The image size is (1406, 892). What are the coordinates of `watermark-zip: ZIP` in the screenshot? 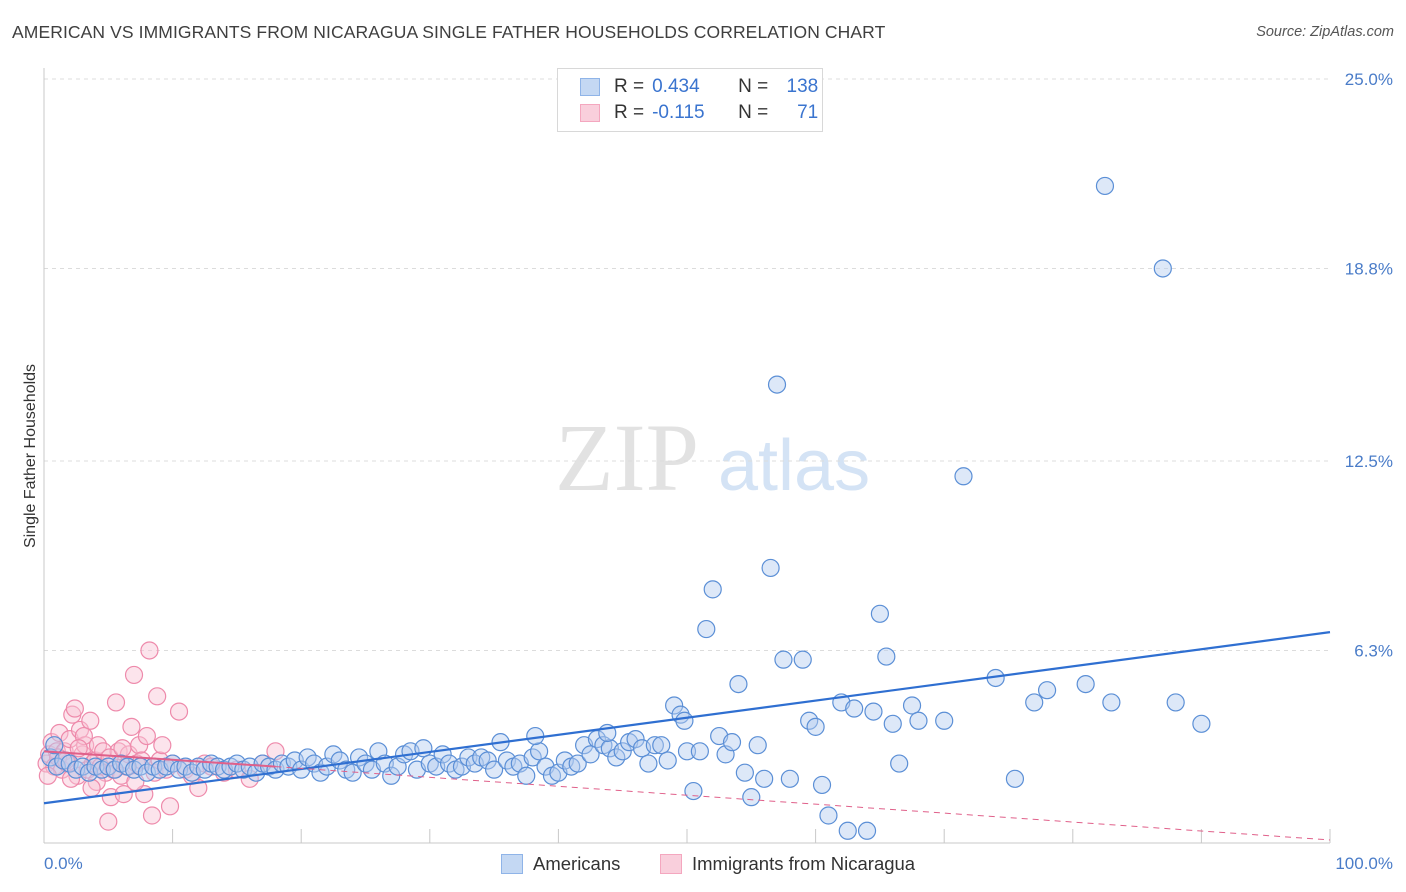 It's located at (627, 457).